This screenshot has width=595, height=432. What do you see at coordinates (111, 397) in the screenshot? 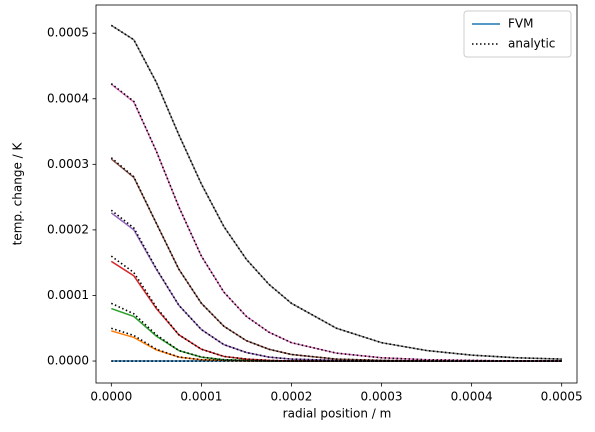
I see `x-tick-label: 0.0000` at bounding box center [111, 397].